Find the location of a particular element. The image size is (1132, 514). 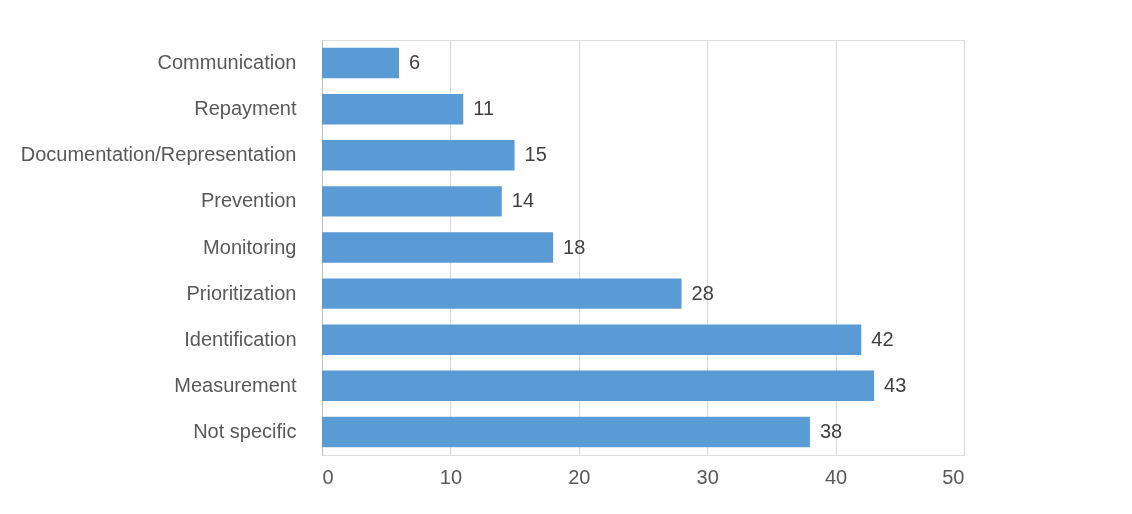

data-label: 18 is located at coordinates (574, 246).